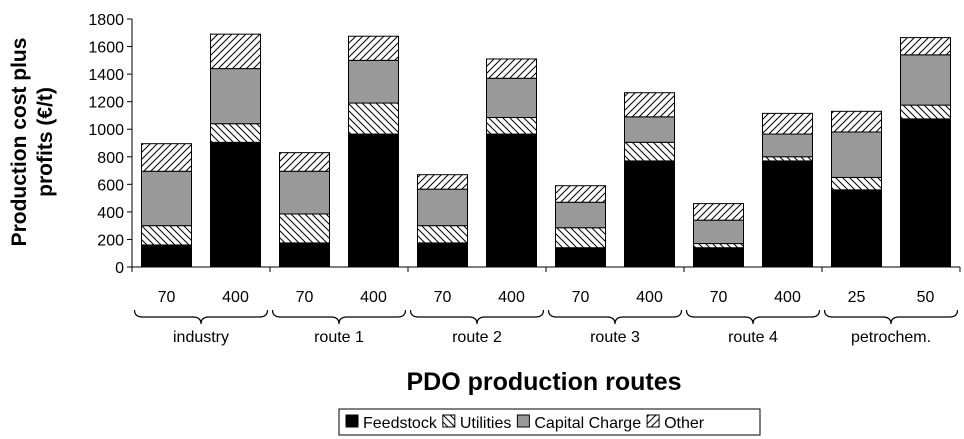 The height and width of the screenshot is (439, 964). What do you see at coordinates (110, 213) in the screenshot?
I see `y-tick-label: 400` at bounding box center [110, 213].